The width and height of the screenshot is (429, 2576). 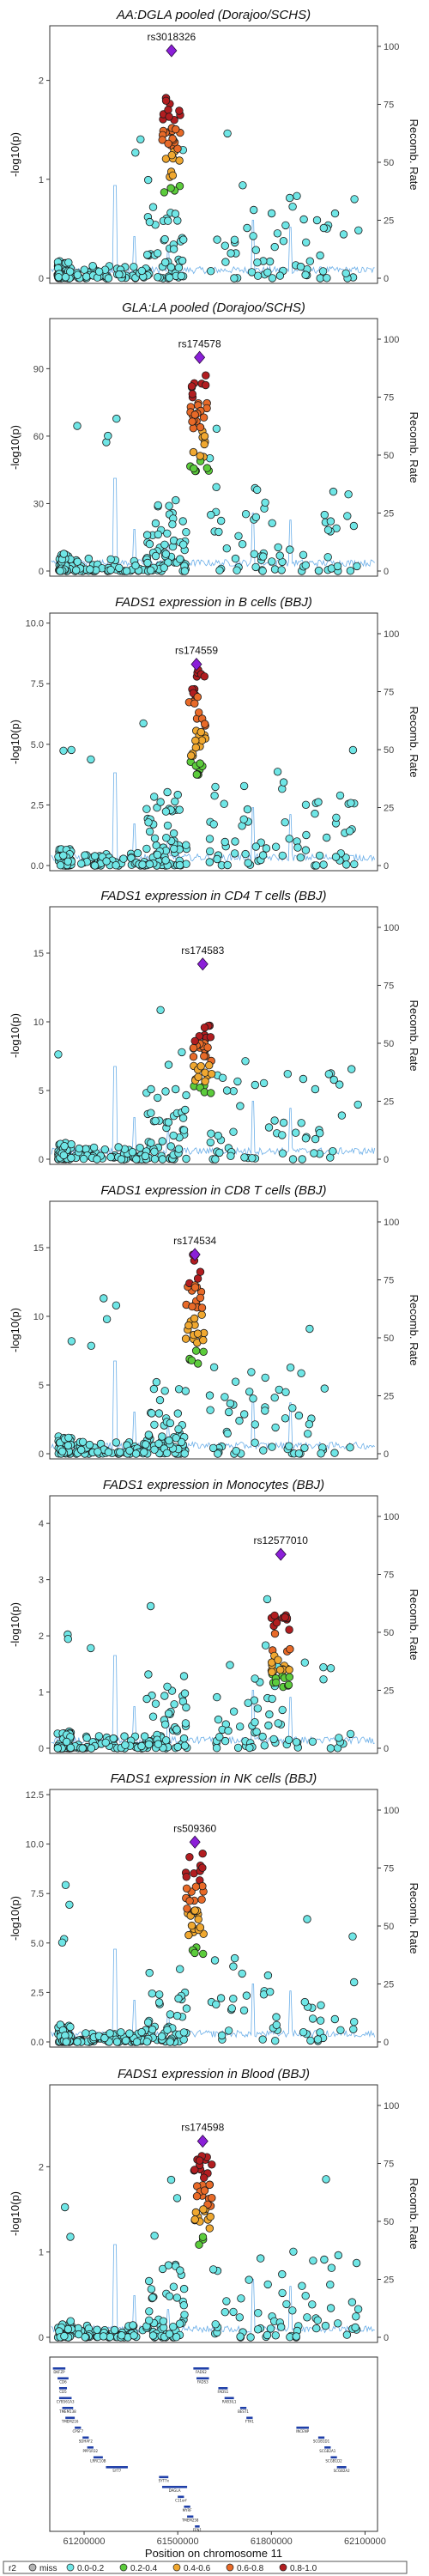 I want to click on gene-label: DKFZP, so click(x=59, y=2372).